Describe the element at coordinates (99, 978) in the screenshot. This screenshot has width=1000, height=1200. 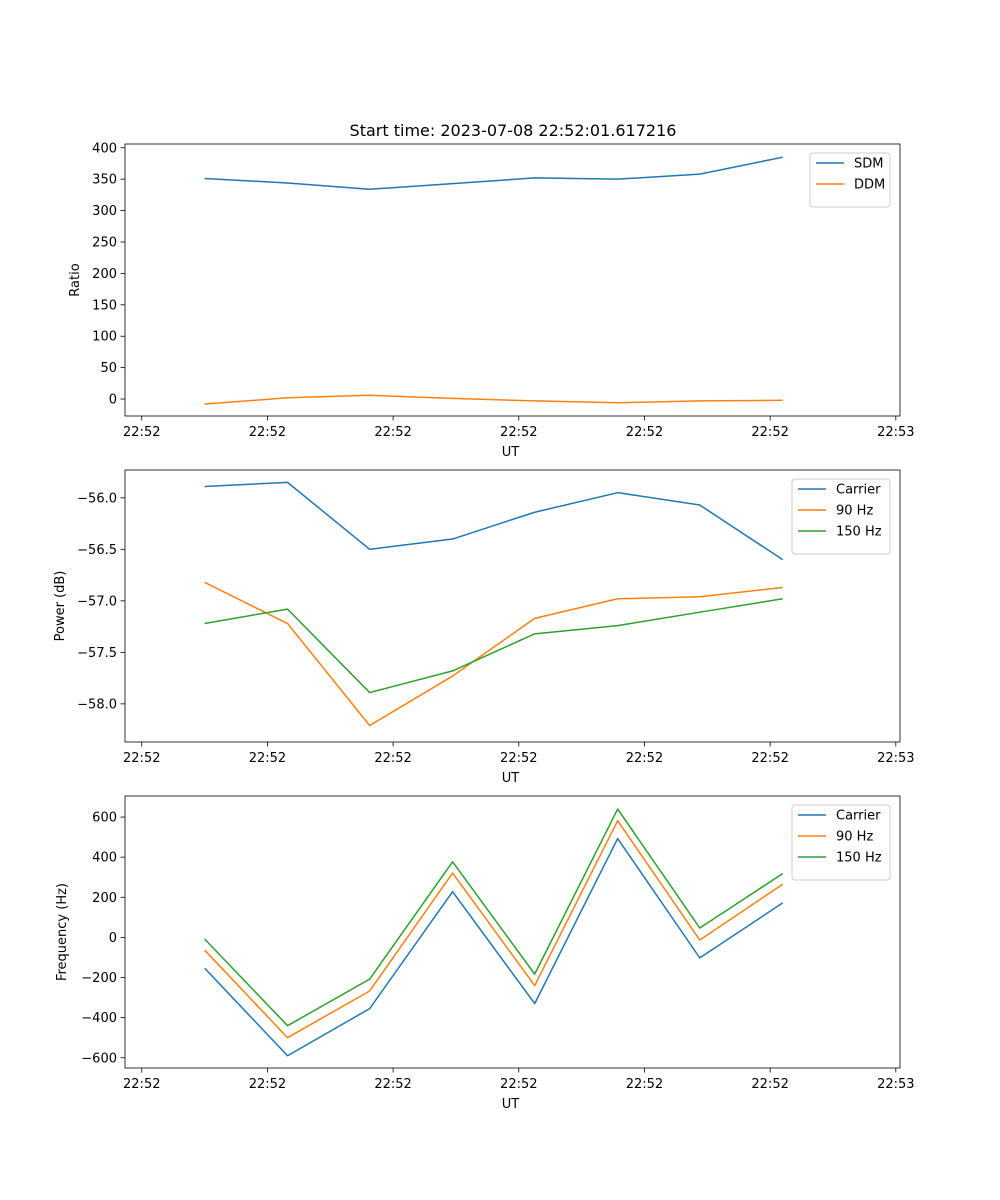
I see `y-tick-label: −200` at that location.